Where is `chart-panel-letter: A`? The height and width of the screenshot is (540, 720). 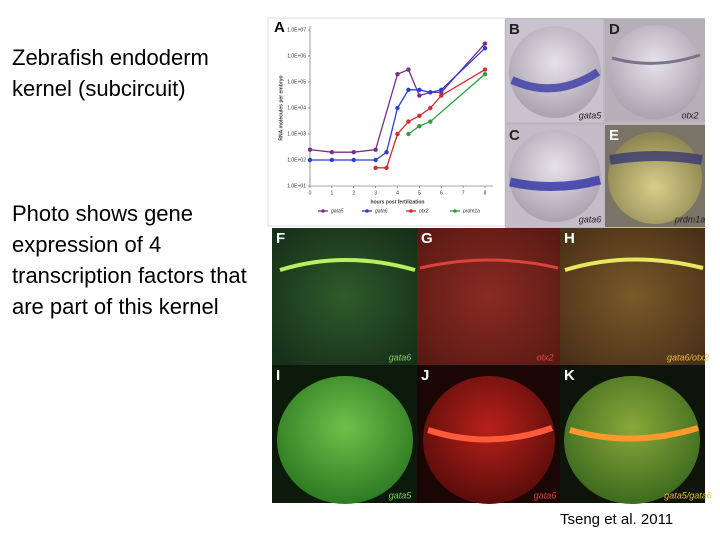
chart-panel-letter: A is located at coordinates (279, 27).